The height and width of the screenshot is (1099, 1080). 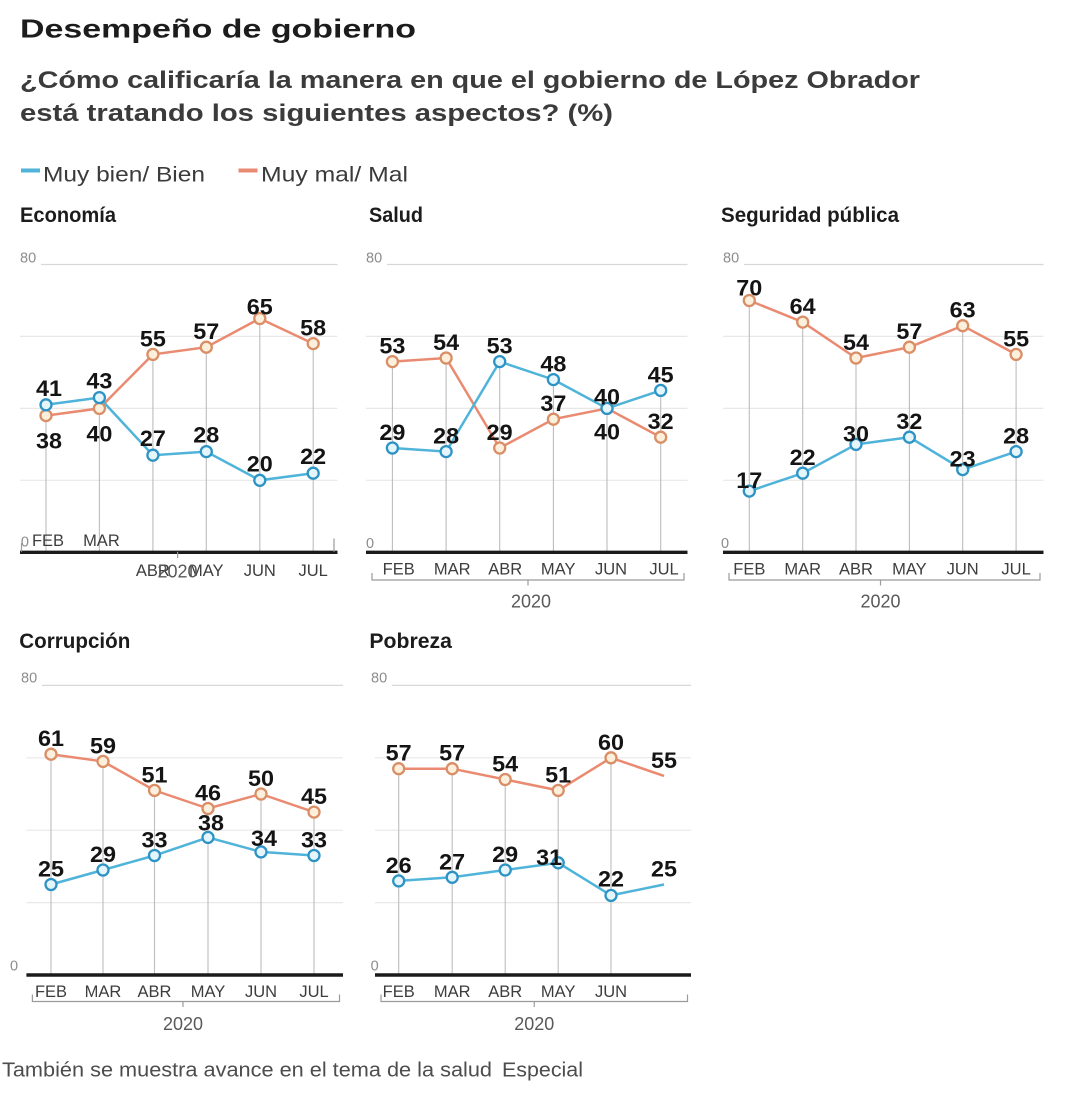 What do you see at coordinates (661, 374) in the screenshot?
I see `svg-text: 45` at bounding box center [661, 374].